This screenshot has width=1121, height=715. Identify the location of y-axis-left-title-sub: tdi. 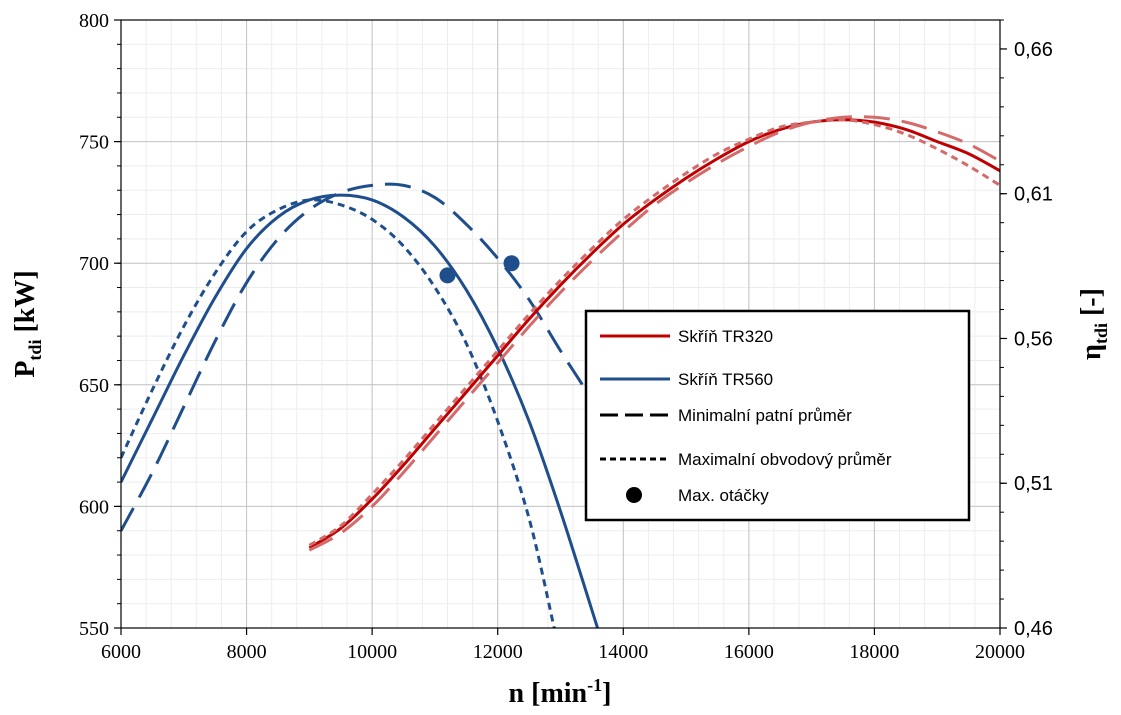
(35, 350).